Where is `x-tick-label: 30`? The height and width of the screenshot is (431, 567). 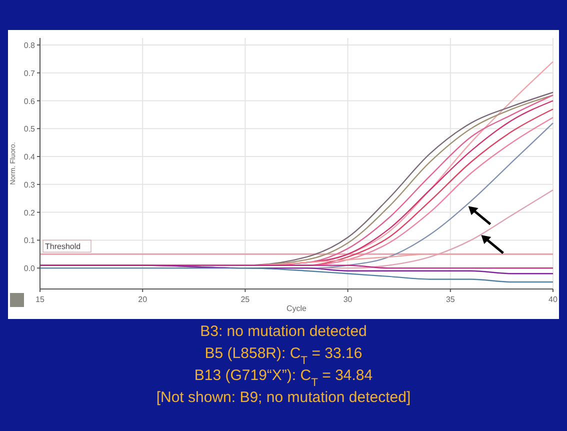 x-tick-label: 30 is located at coordinates (348, 299).